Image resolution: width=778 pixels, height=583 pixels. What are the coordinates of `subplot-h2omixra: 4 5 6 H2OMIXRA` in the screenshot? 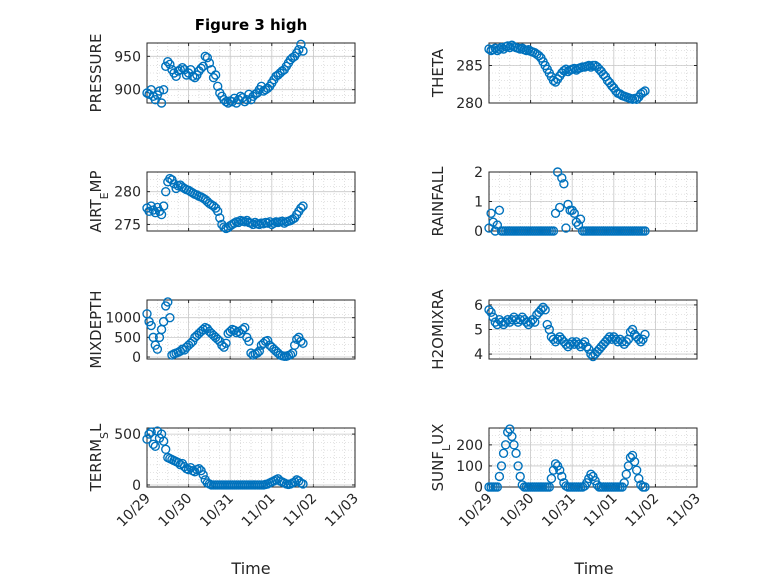 It's located at (563, 329).